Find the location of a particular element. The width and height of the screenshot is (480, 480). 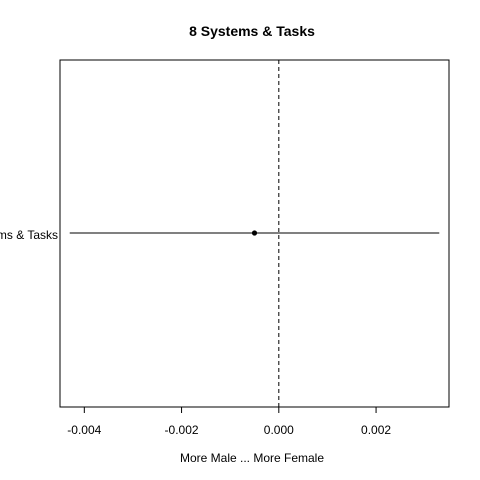

x-tick-label: 0.000 is located at coordinates (279, 430).